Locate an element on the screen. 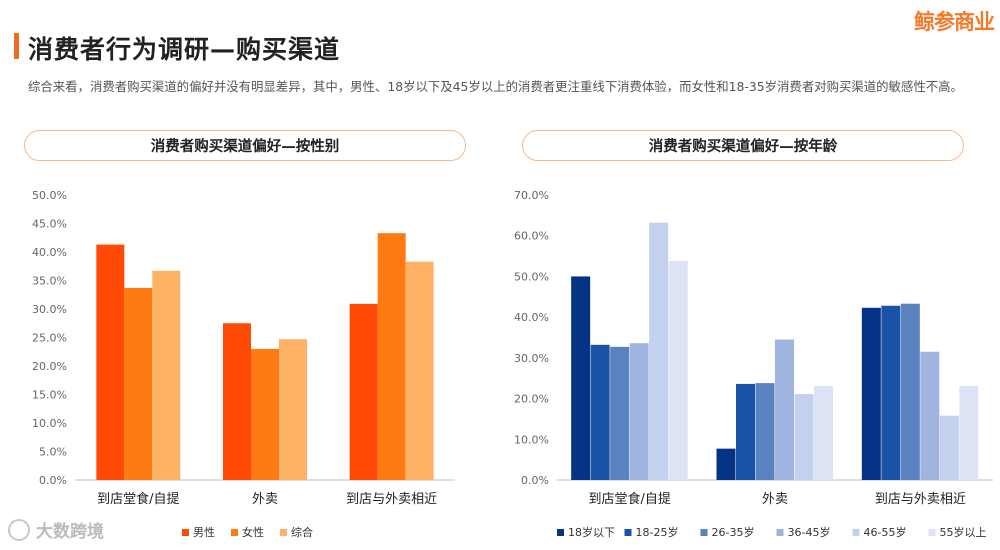 This screenshot has height=550, width=1000. bar-女性-到店堂食/自提 is located at coordinates (138, 383).